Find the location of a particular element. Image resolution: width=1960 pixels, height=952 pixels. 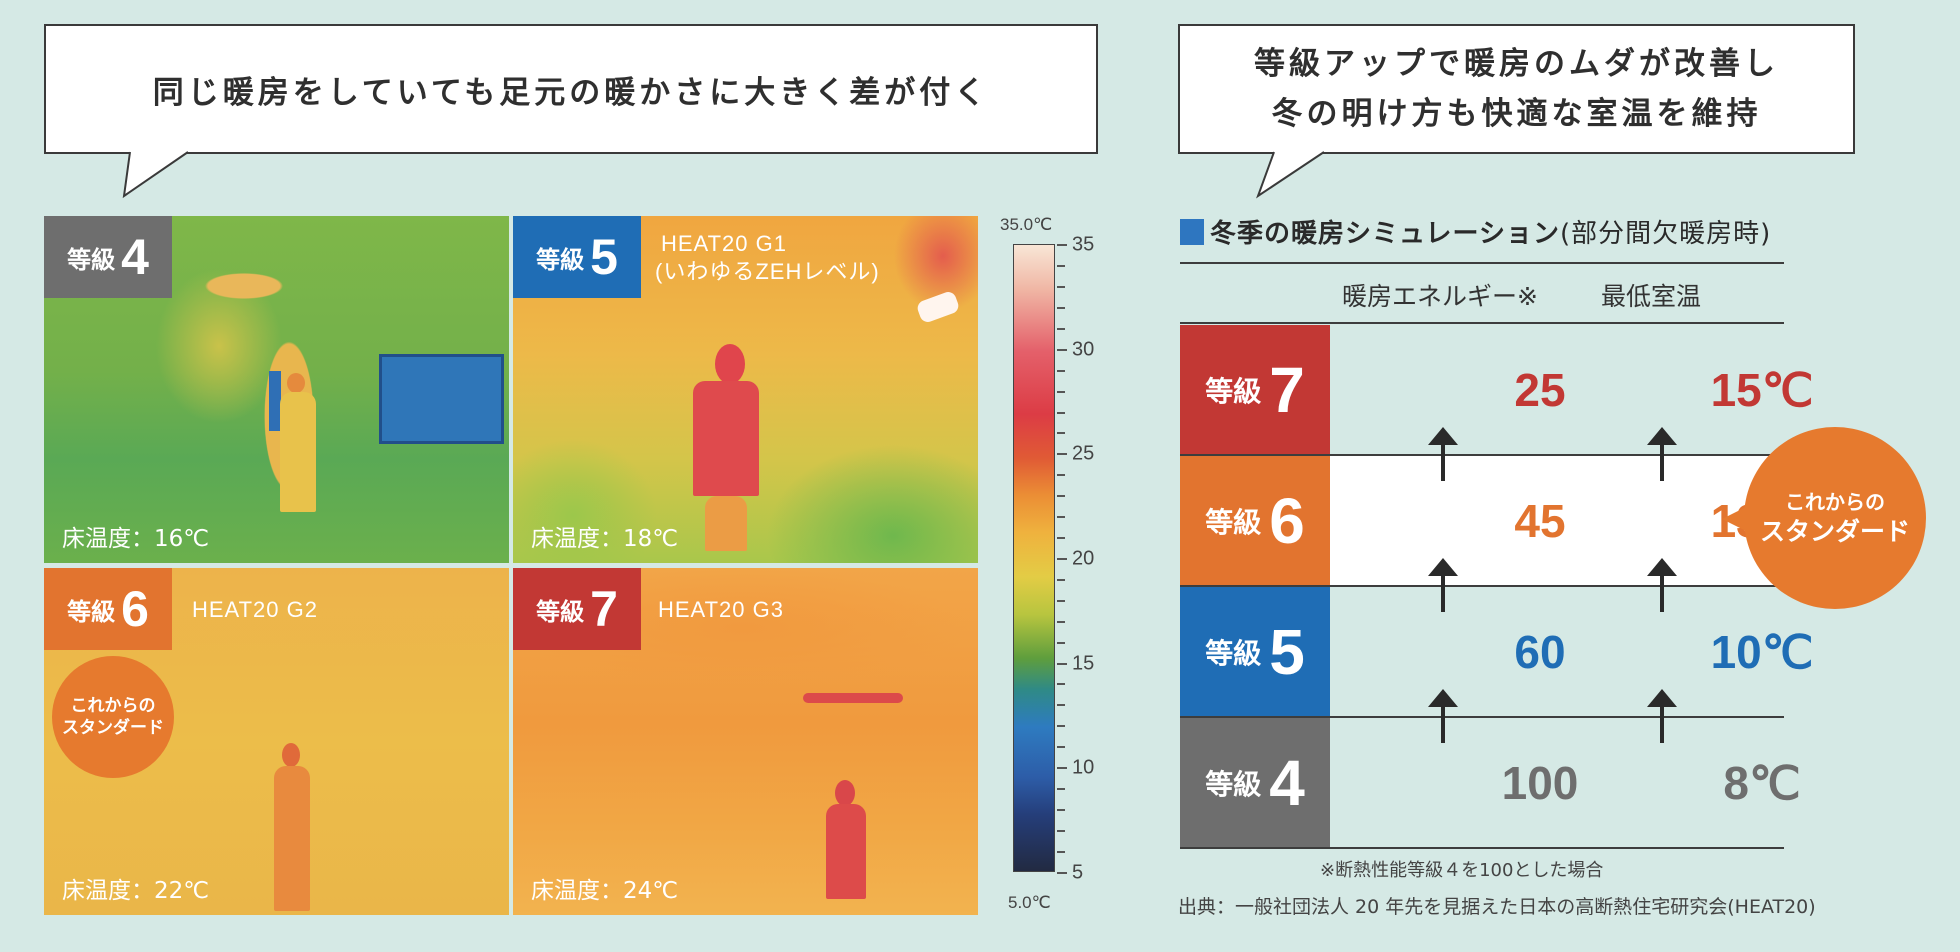

grade-tag: 等級 5 is located at coordinates (1255, 652).